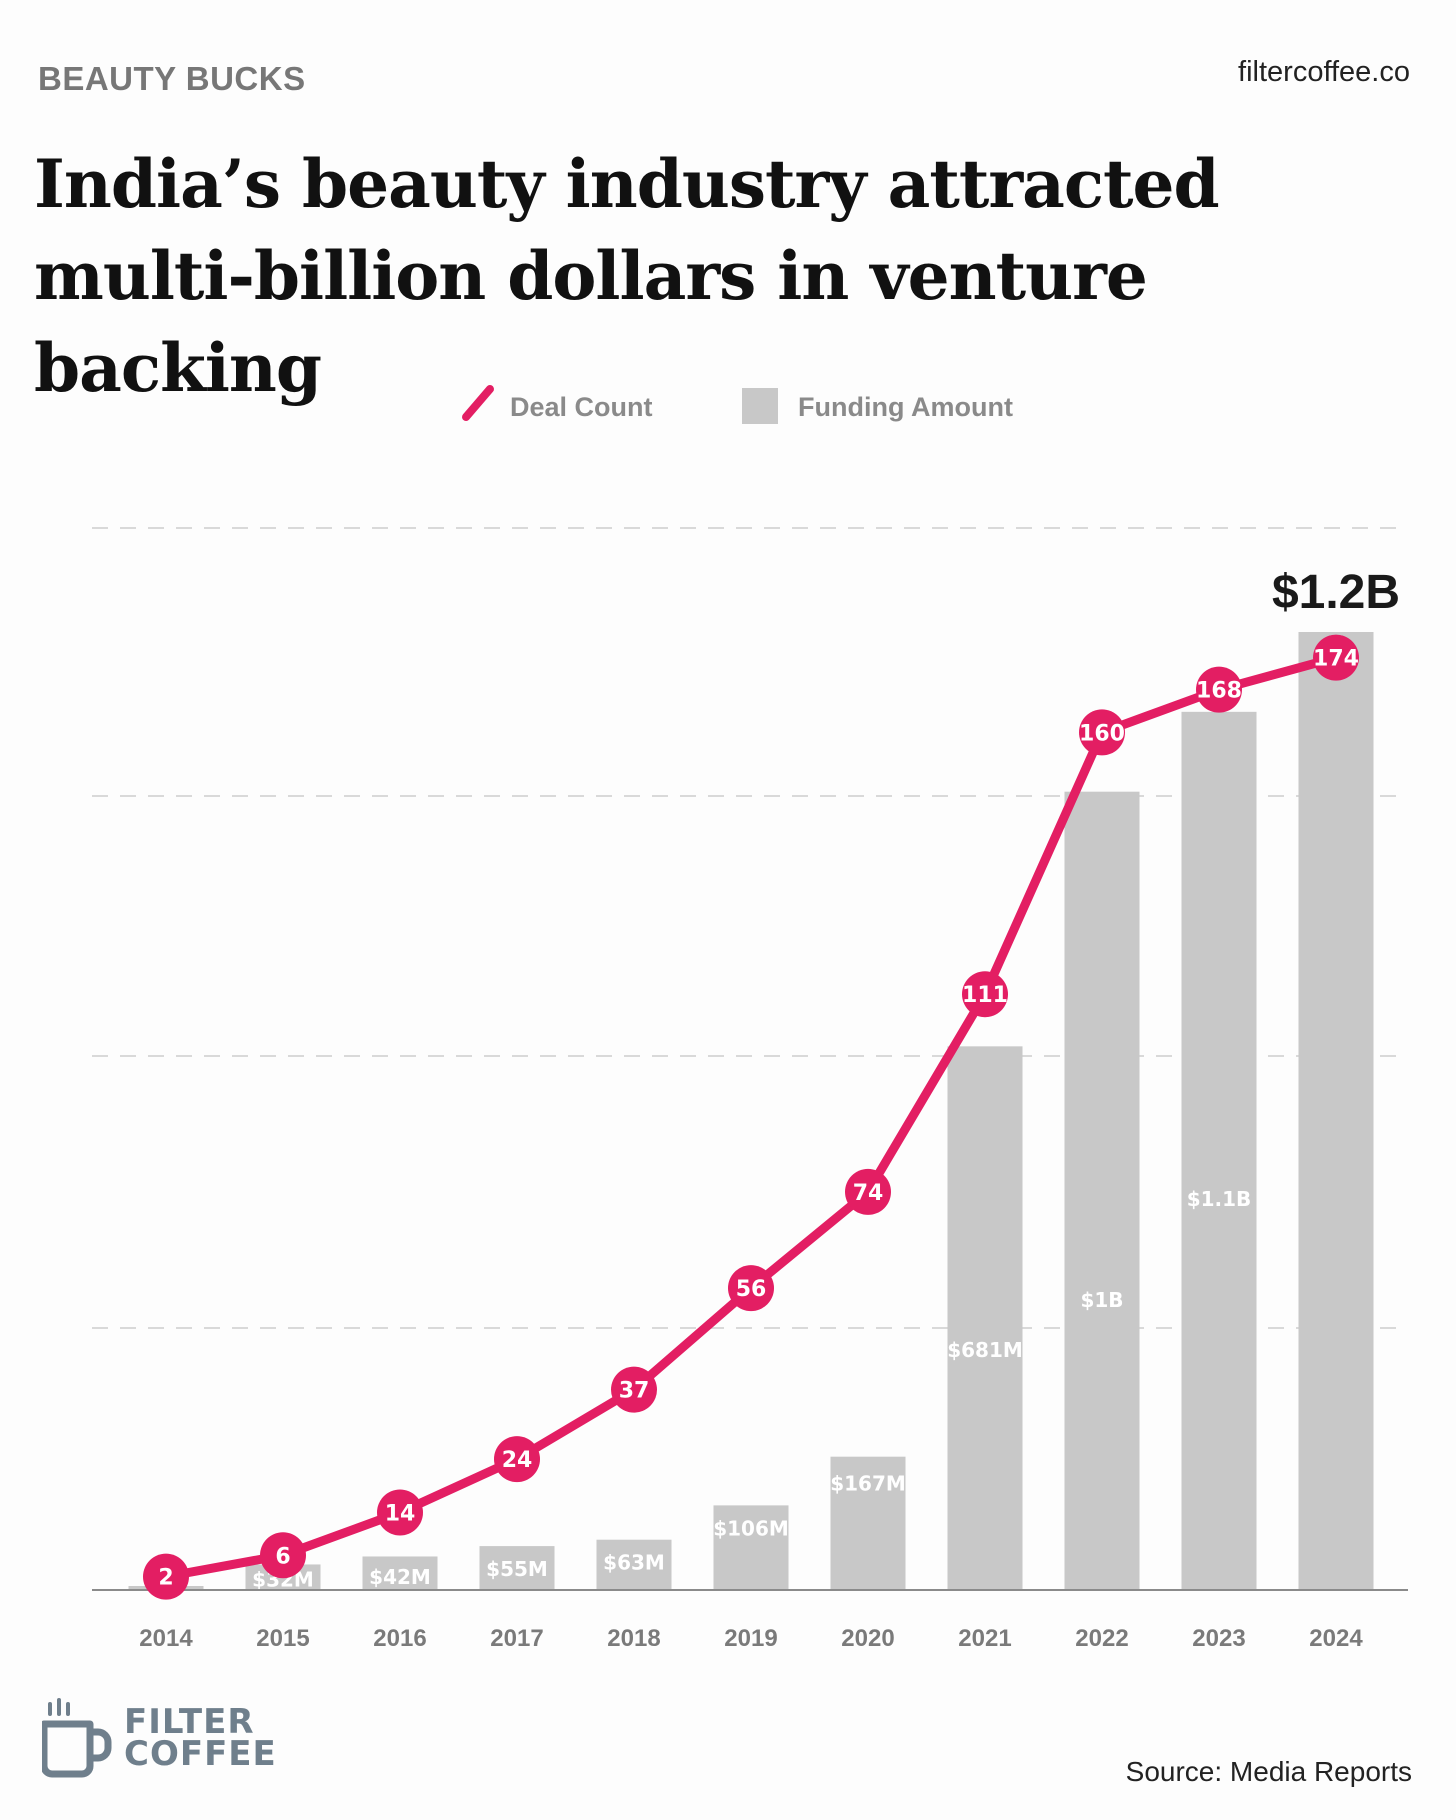  I want to click on deal-count-label: 6, so click(282, 1556).